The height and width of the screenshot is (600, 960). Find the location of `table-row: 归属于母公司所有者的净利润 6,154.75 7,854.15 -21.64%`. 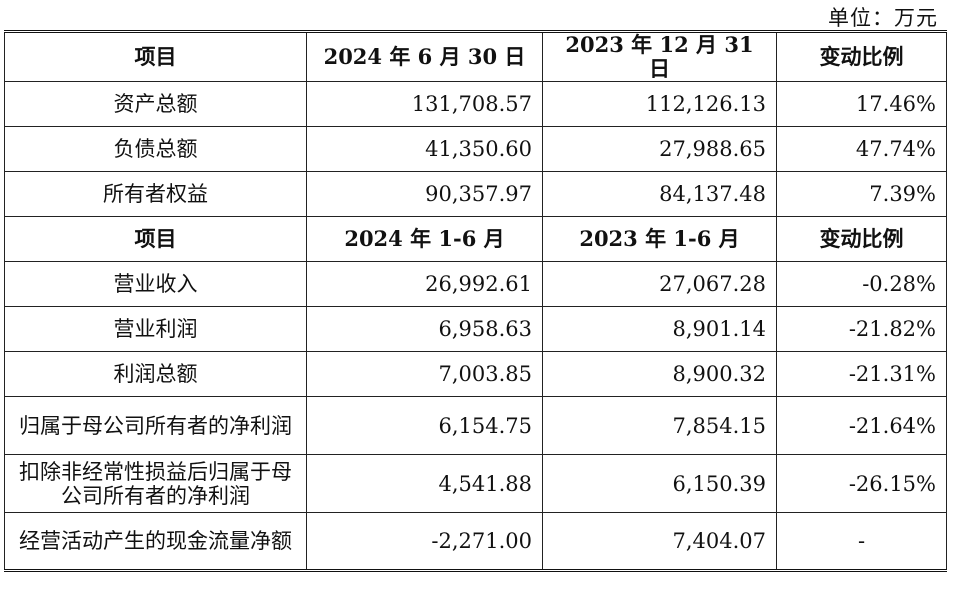

table-row: 归属于母公司所有者的净利润 6,154.75 7,854.15 -21.64% is located at coordinates (475, 425).